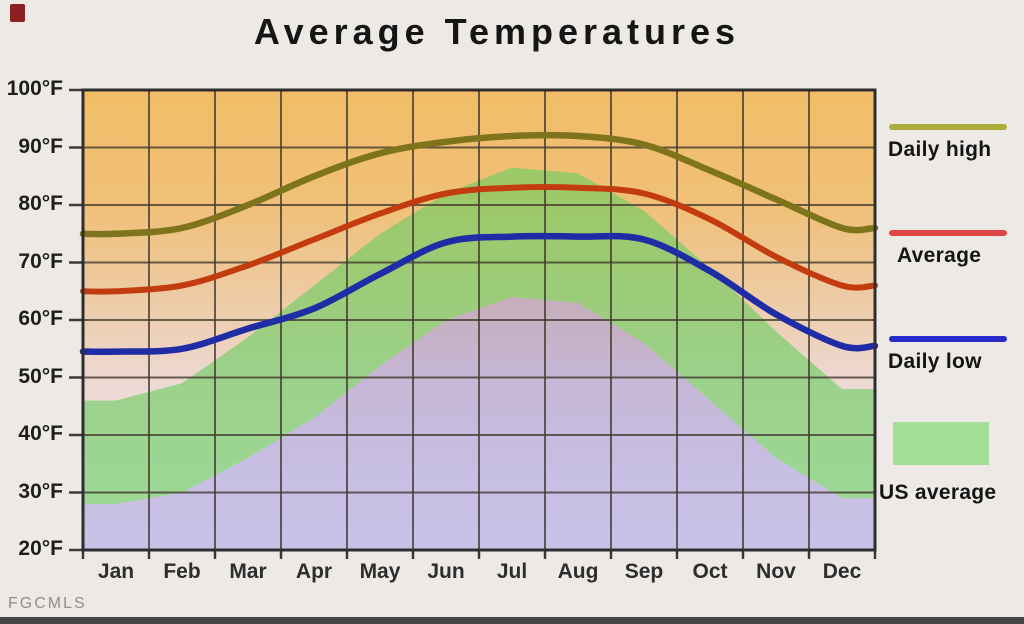 Image resolution: width=1024 pixels, height=624 pixels. I want to click on series-daily-high-line, so click(479, 184).